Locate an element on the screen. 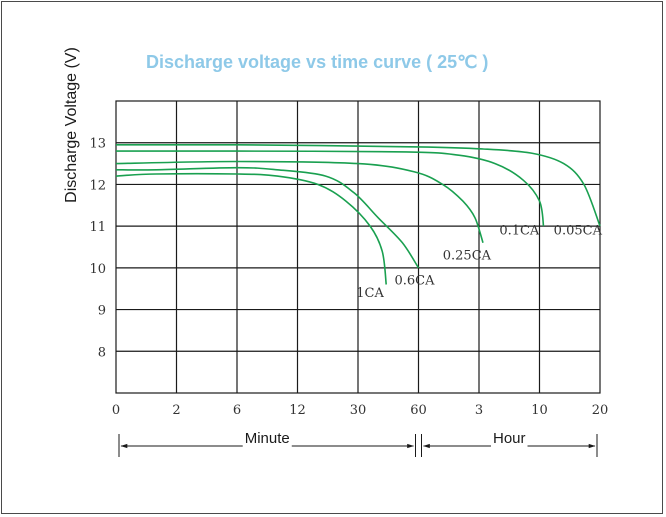 The width and height of the screenshot is (666, 517). unit-label-minute: Minute is located at coordinates (267, 438).